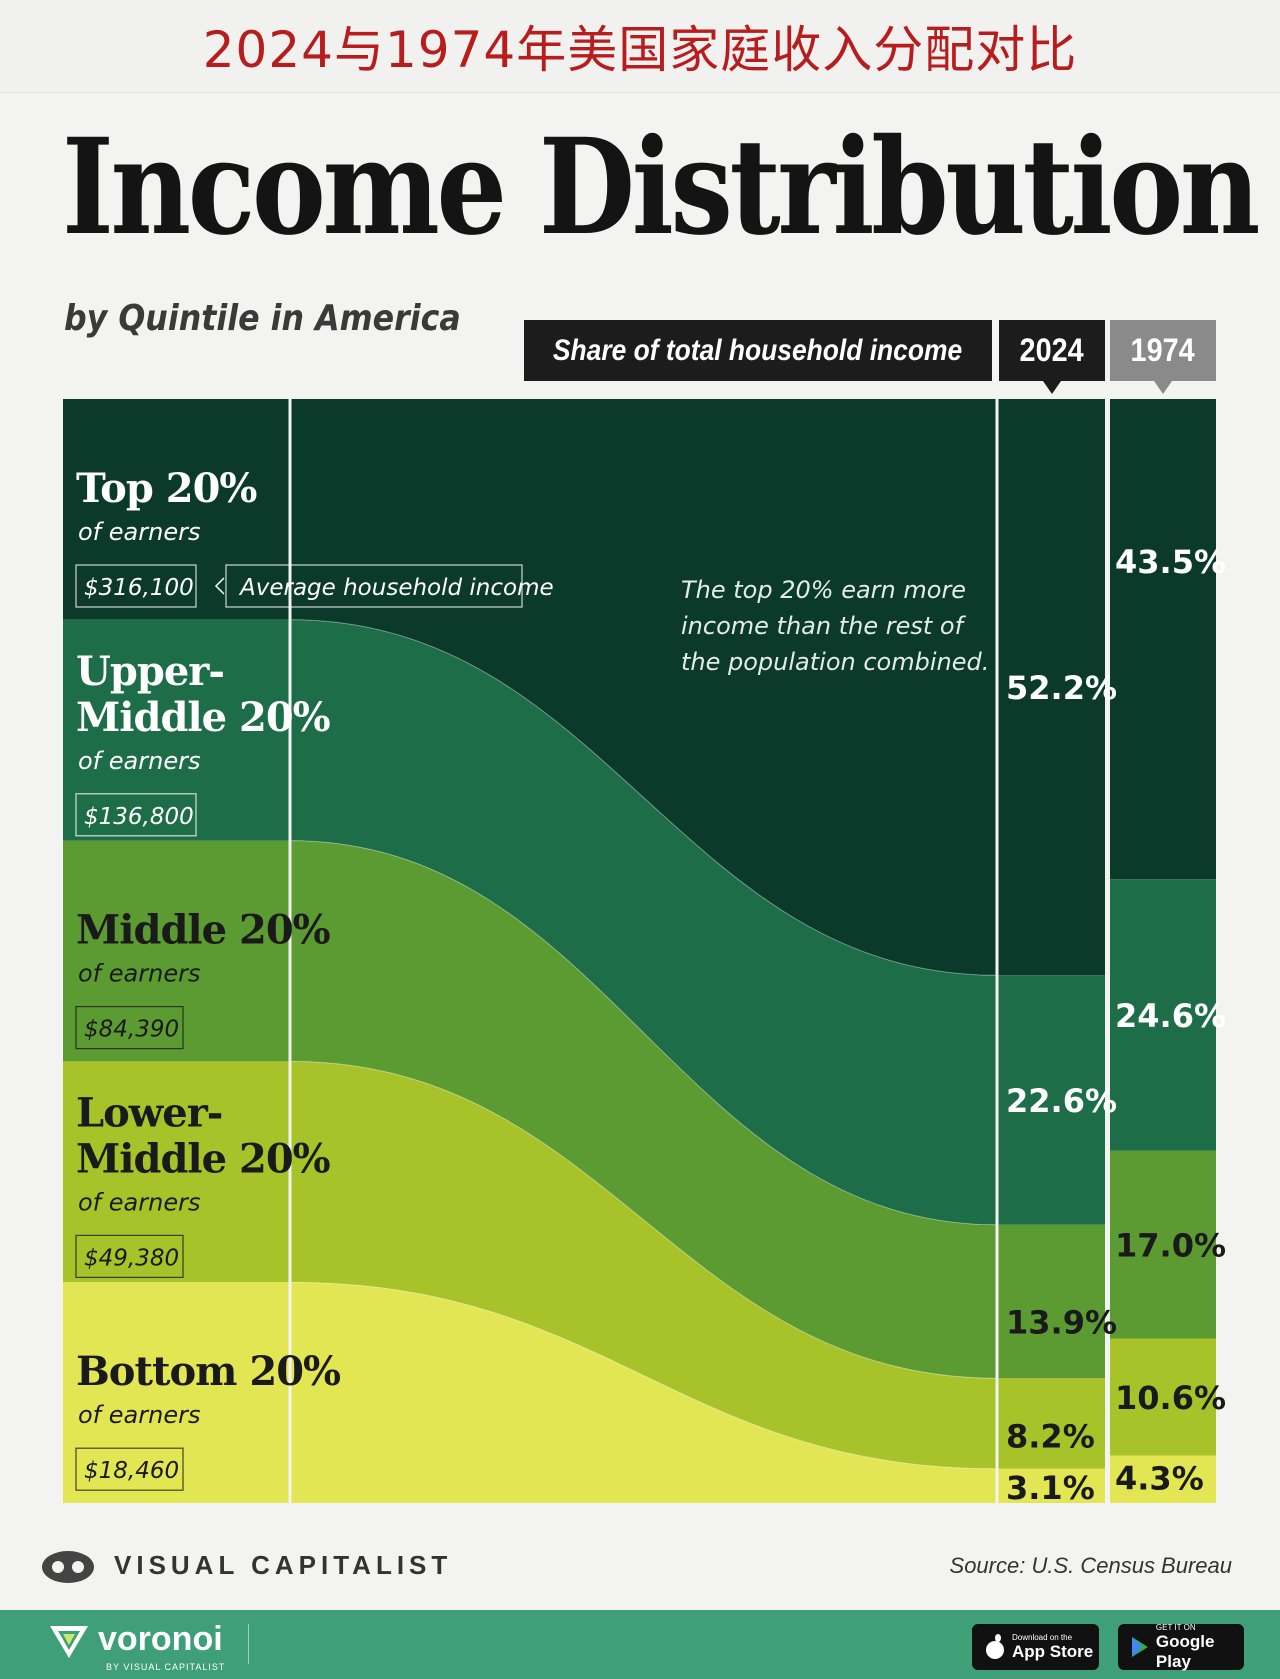  Describe the element at coordinates (640, 50) in the screenshot. I see `banner-title: 2024与1974年美国家庭收入分配对比` at that location.